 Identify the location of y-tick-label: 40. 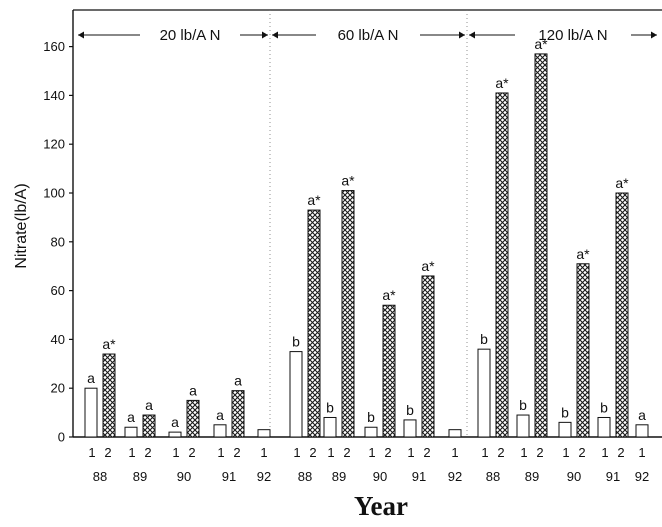
(58, 339).